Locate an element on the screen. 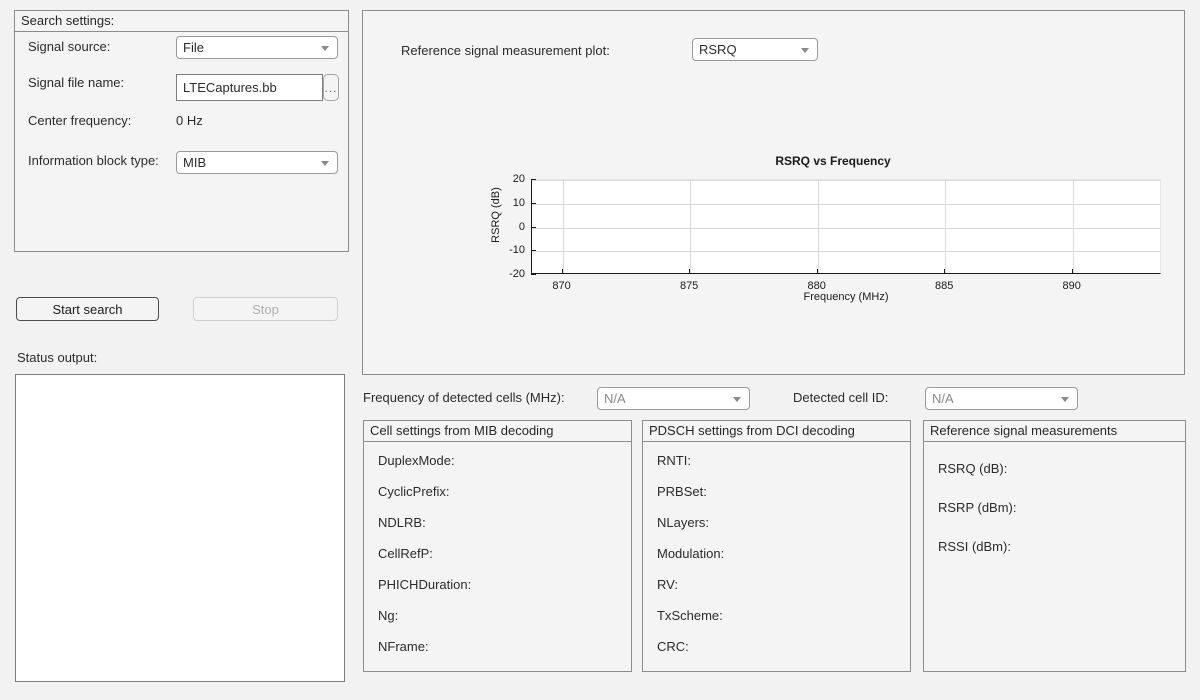  status-output-label: Status output: is located at coordinates (57, 357).